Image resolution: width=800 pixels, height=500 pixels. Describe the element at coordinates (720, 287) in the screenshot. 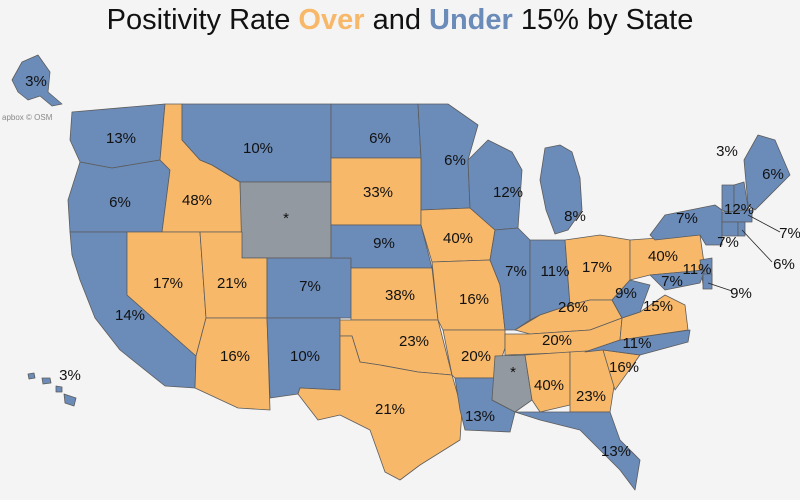

I see `leader-line-de` at that location.